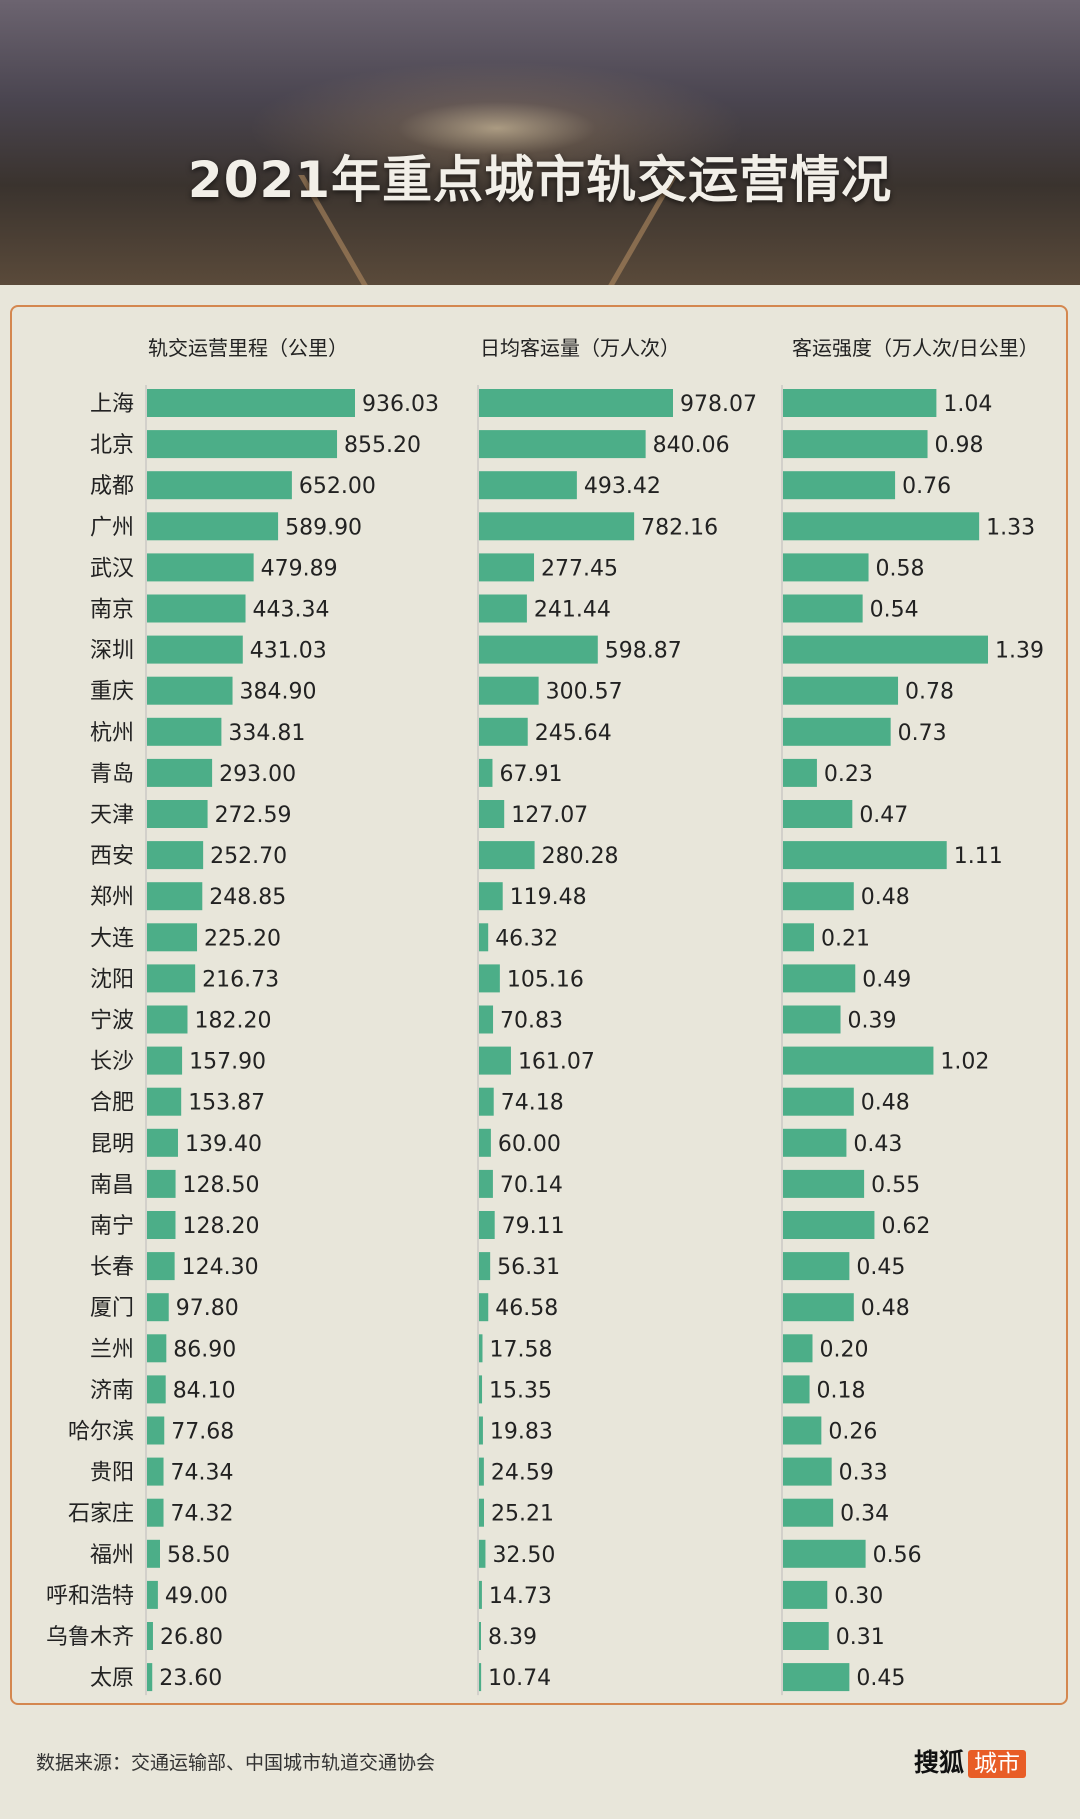 The image size is (1080, 1819). I want to click on value-label: 153.87, so click(226, 1103).